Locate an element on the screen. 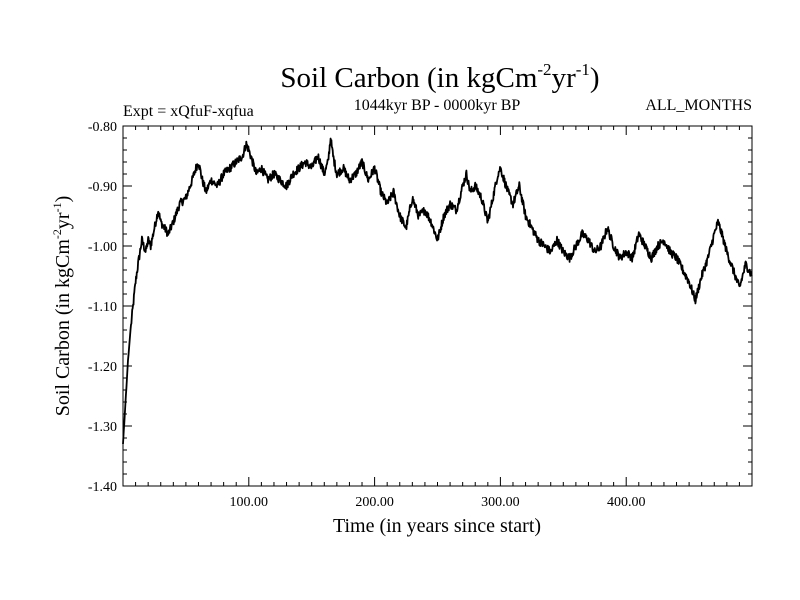 The image size is (800, 600). y-tick-label: -1.10 is located at coordinates (102, 307).